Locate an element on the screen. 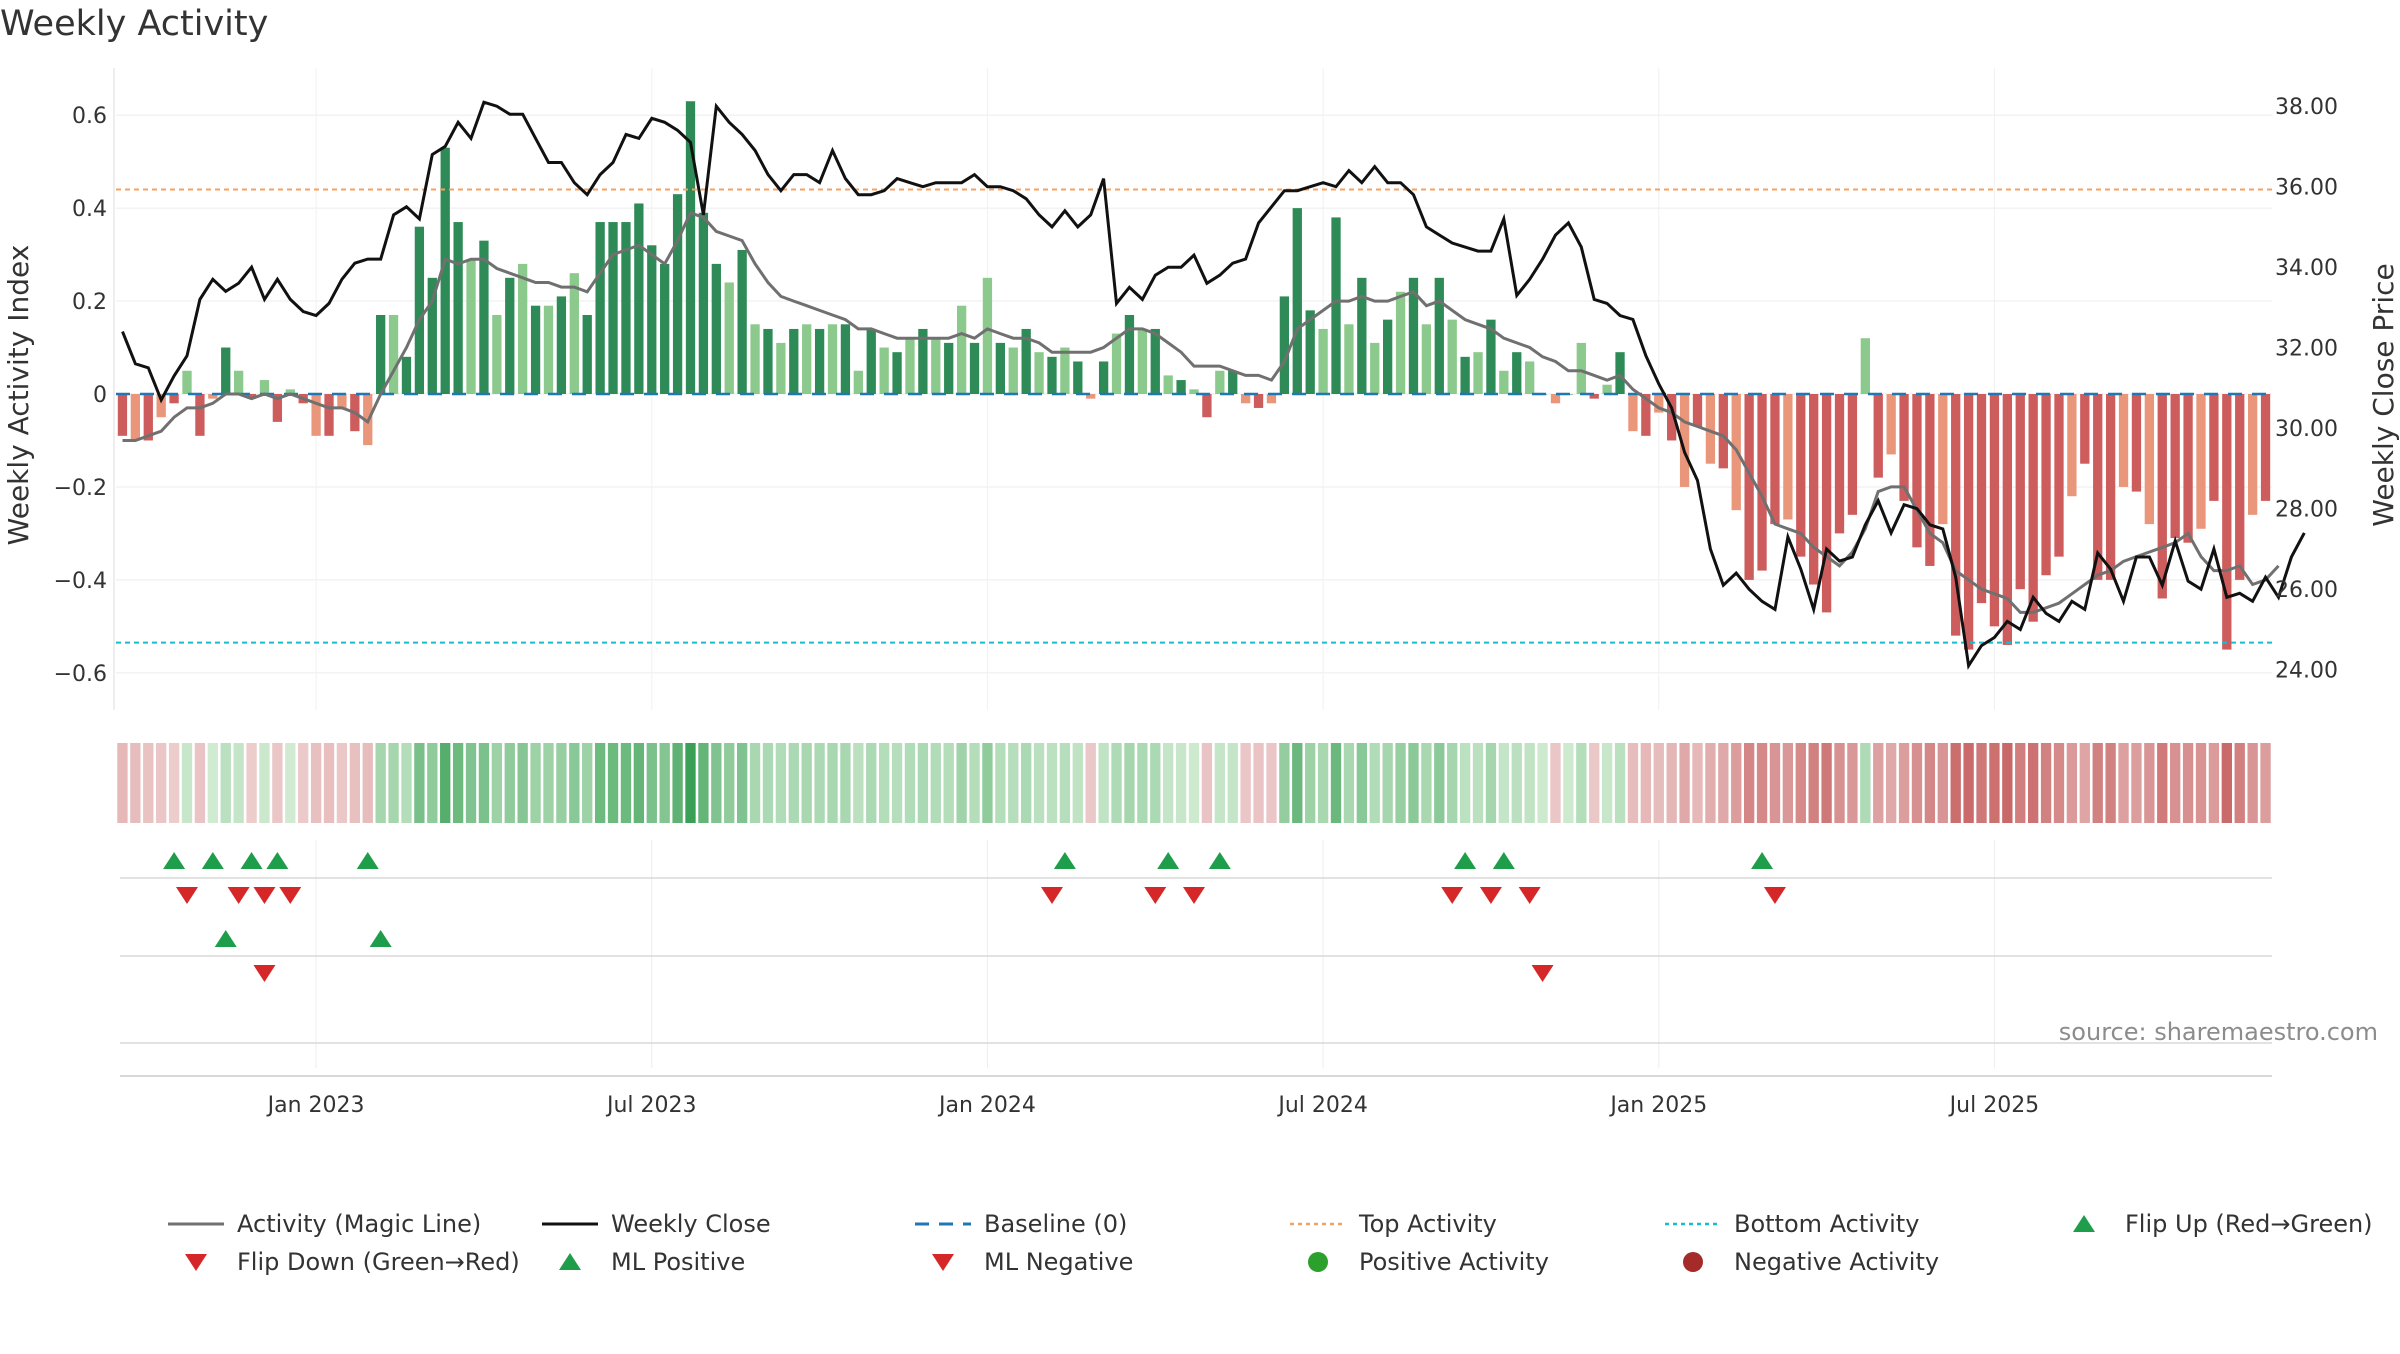 The image size is (2400, 1354). y-tick-label: 0.6 is located at coordinates (89, 116).